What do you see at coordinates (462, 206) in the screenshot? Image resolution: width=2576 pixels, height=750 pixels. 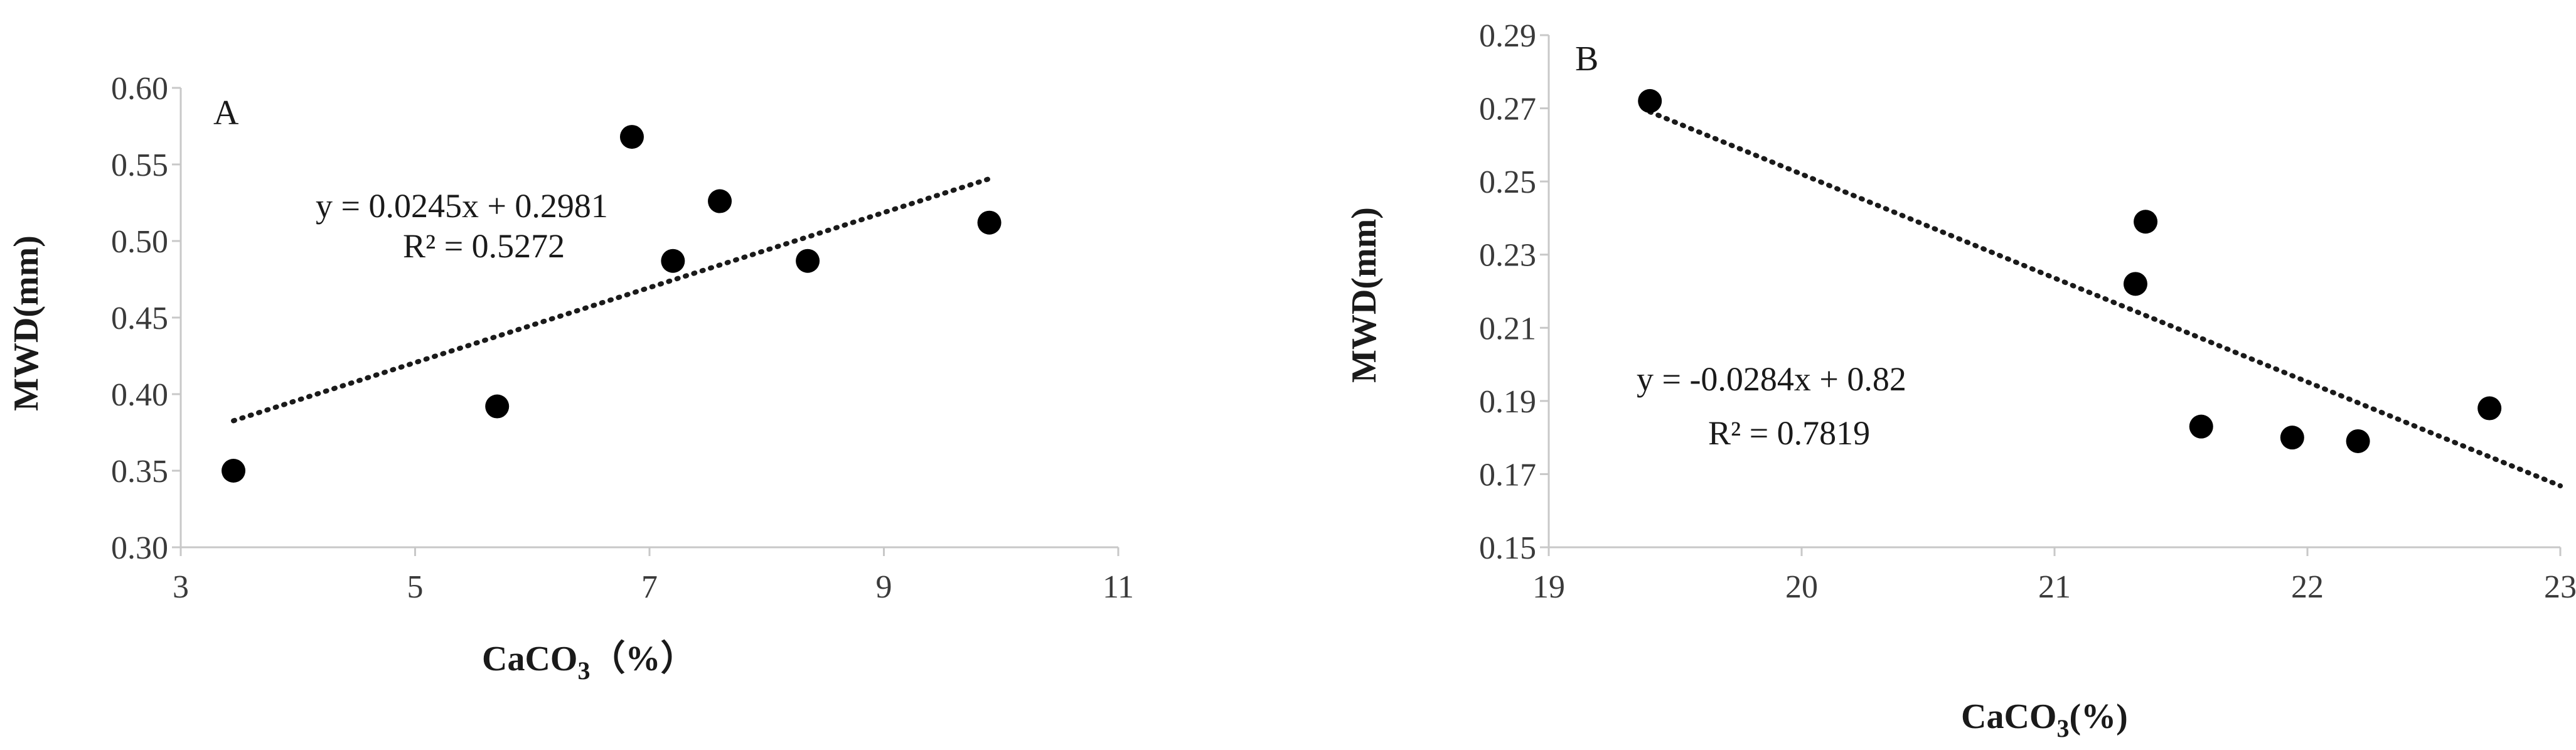 I see `panel-a-equation: y = 0.0245x + 0.2981` at bounding box center [462, 206].